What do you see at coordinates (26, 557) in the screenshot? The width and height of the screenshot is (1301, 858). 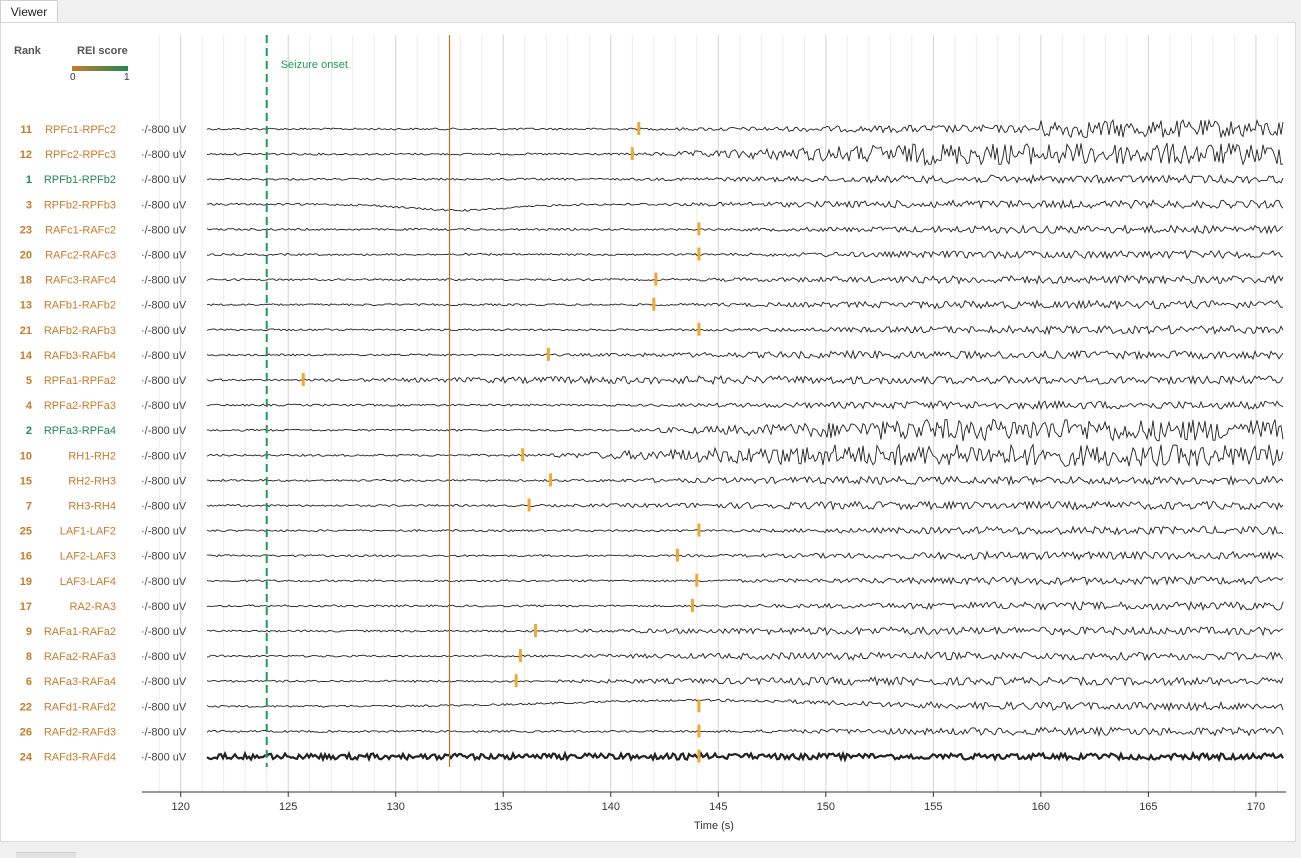 I see `channel-rank: 16` at bounding box center [26, 557].